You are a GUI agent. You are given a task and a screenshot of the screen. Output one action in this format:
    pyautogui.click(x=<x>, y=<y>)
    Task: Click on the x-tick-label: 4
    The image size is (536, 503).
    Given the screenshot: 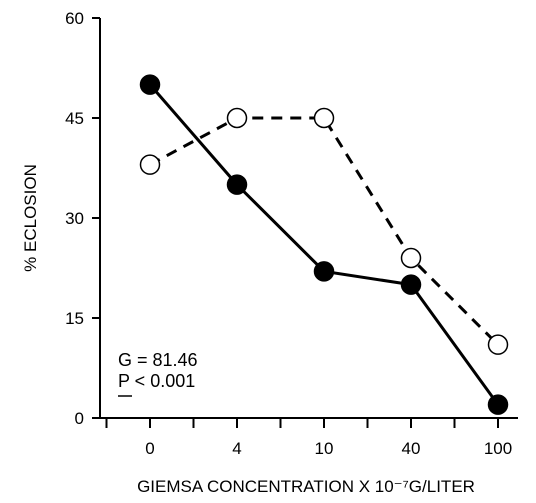 What is the action you would take?
    pyautogui.click(x=236, y=448)
    